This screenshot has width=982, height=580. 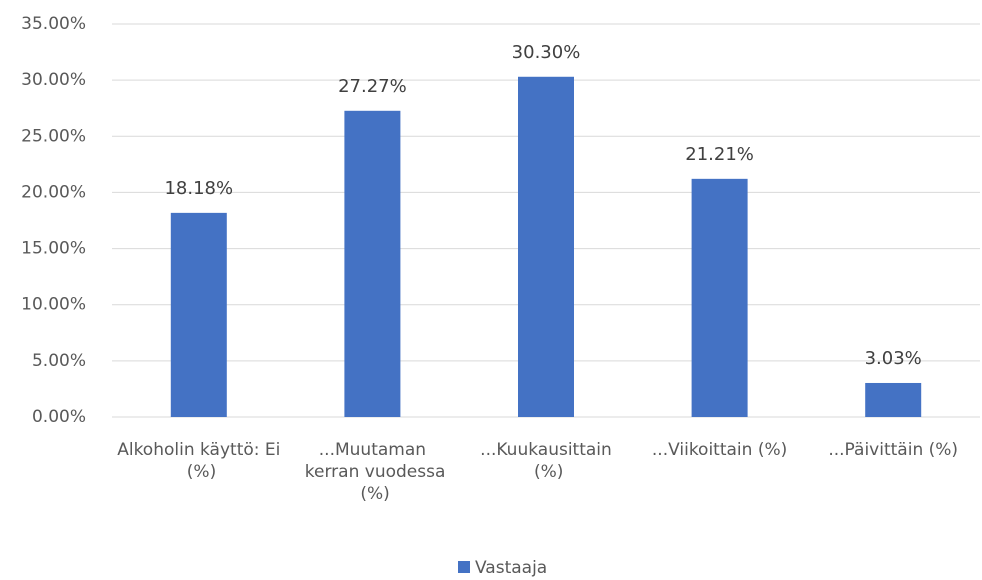 What do you see at coordinates (546, 52) in the screenshot?
I see `data-label: 30.30%` at bounding box center [546, 52].